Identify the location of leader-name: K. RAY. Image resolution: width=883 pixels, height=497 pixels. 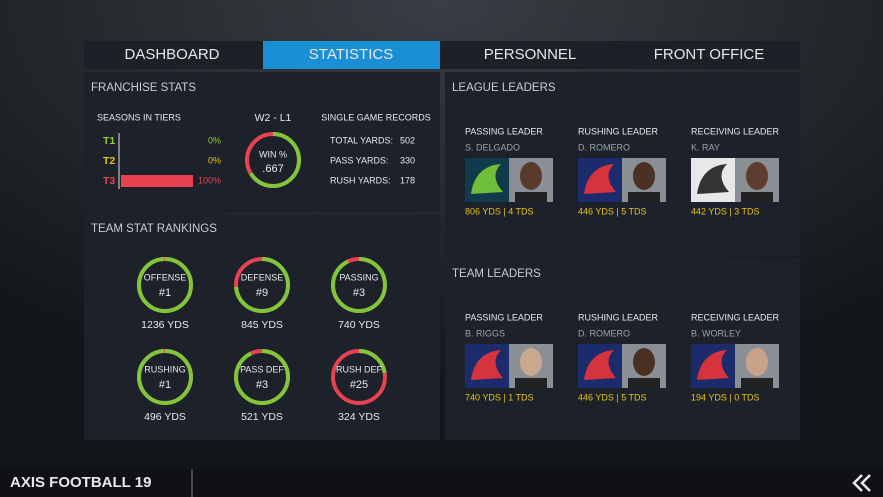
(705, 147).